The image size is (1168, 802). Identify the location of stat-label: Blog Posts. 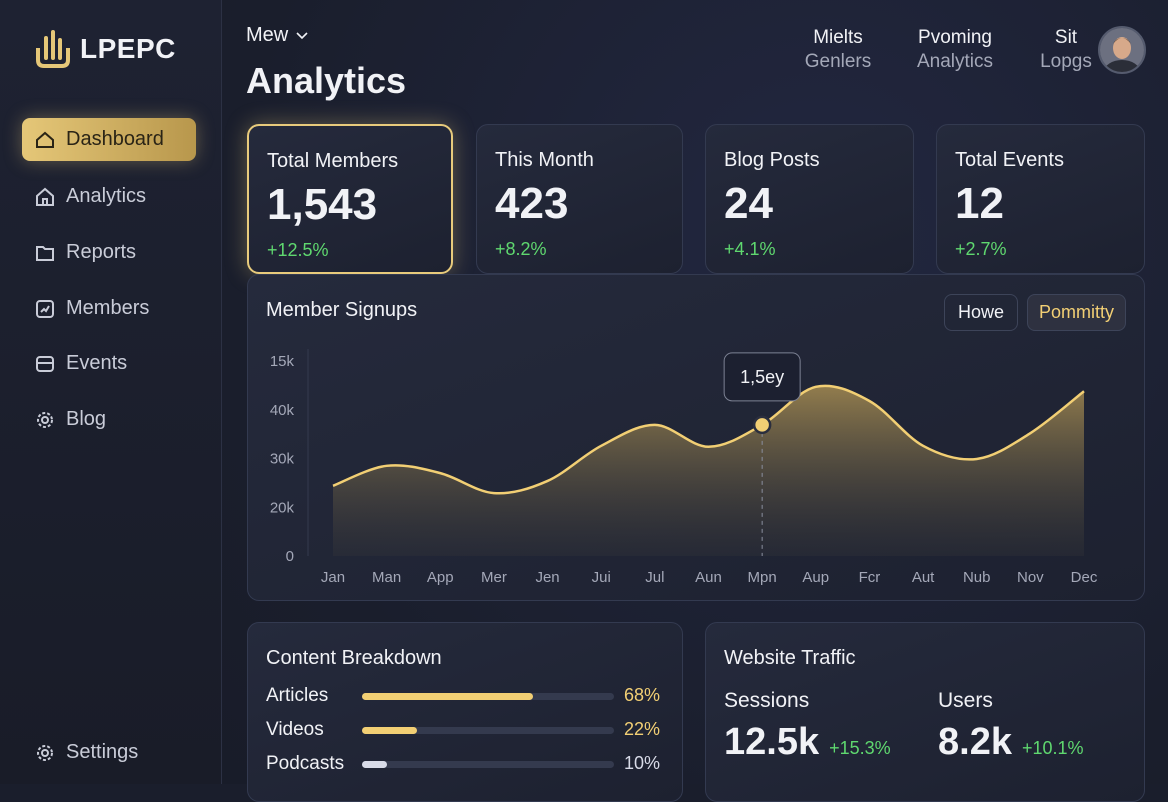
(772, 160).